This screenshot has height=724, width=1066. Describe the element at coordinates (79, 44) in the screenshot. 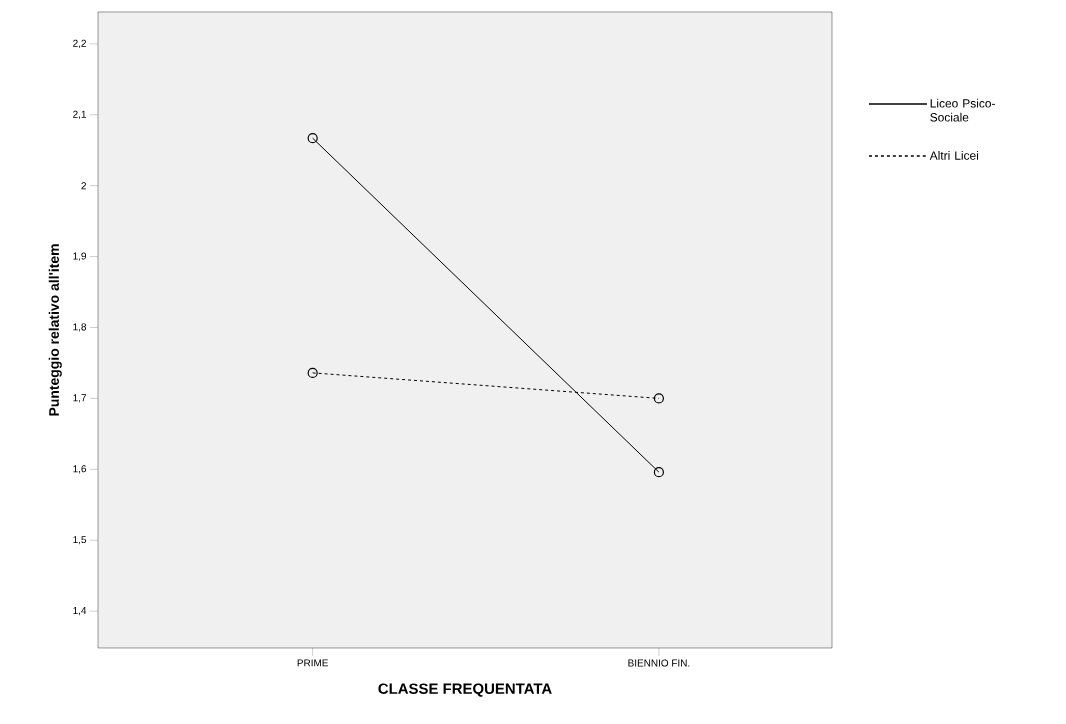

I see `y-tick-label: 2,2` at that location.